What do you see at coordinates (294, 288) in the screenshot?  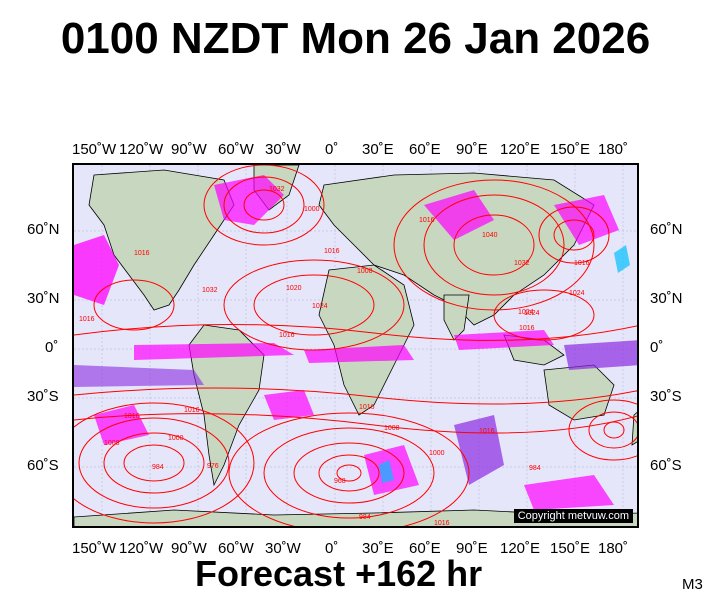 I see `isobar-label: 1020` at bounding box center [294, 288].